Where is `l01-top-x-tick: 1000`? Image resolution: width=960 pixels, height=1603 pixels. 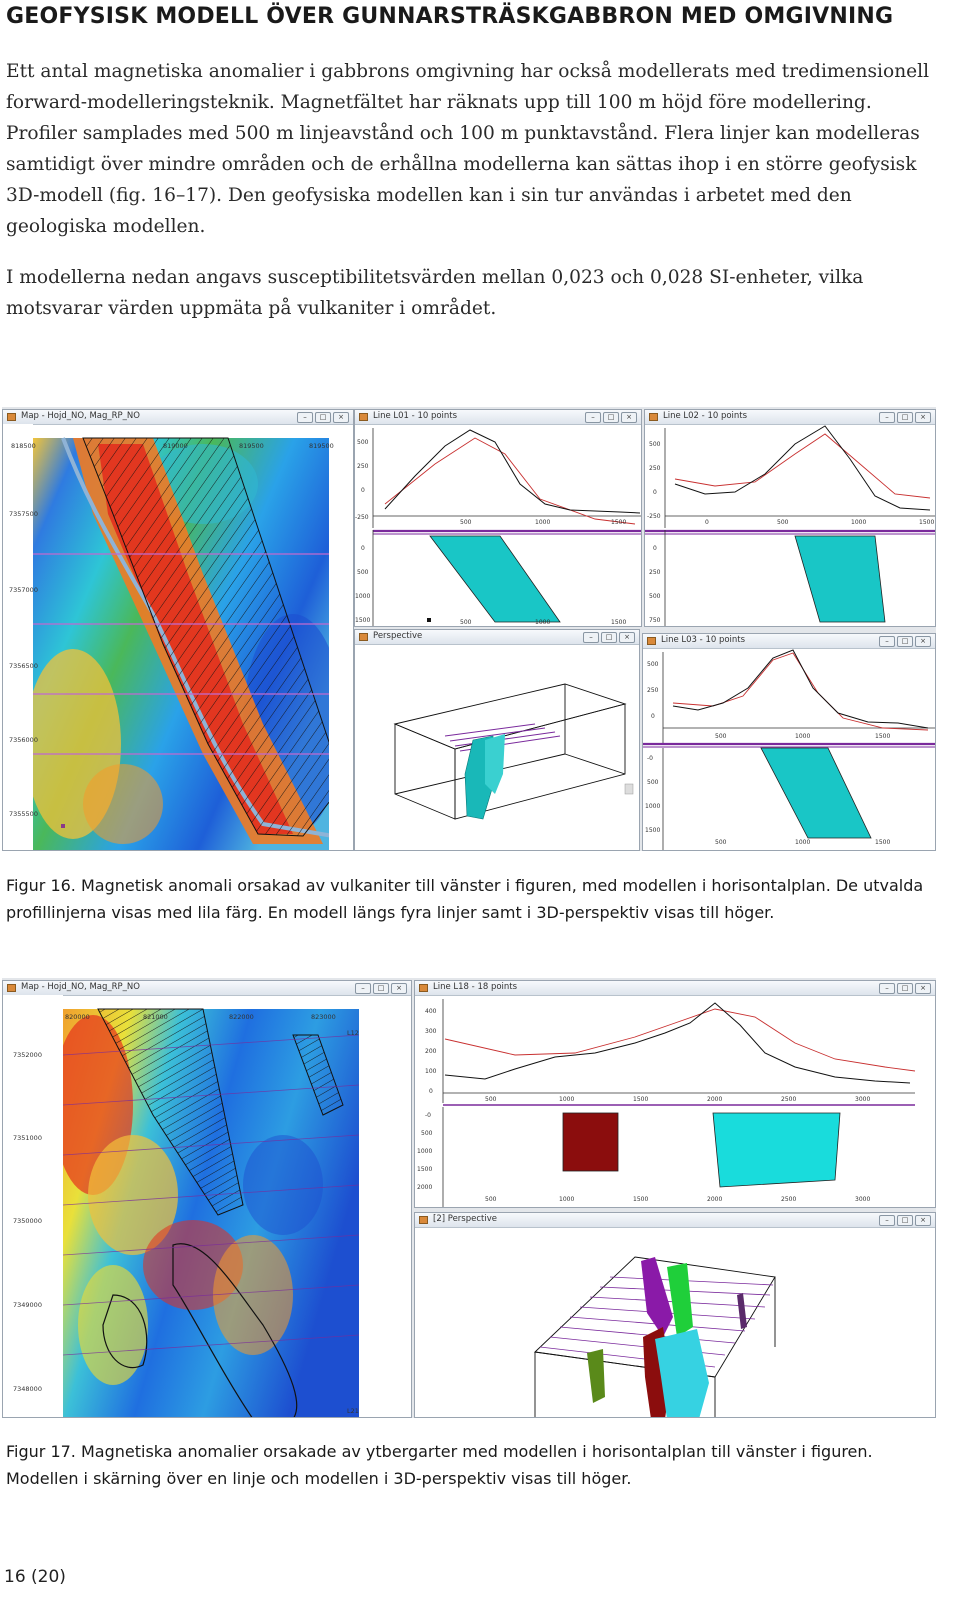 l01-top-x-tick: 1000 is located at coordinates (542, 522).